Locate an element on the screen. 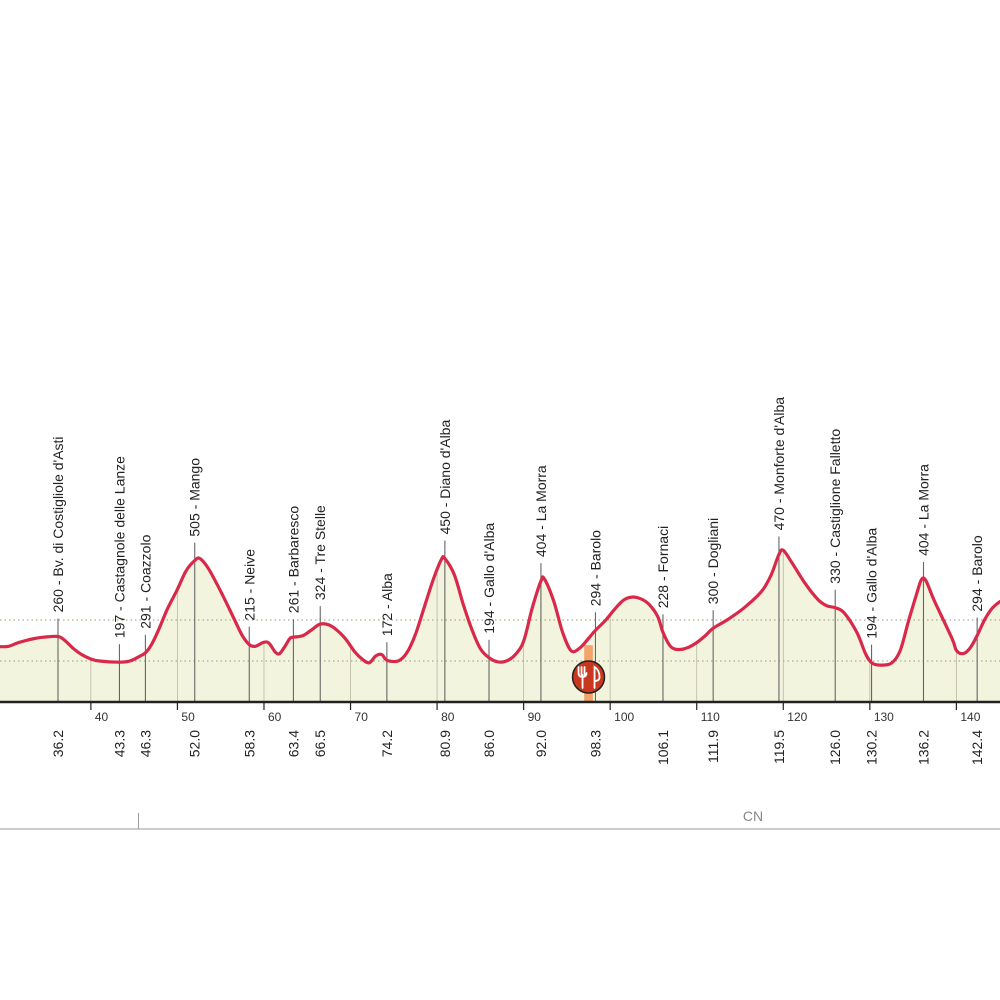 This screenshot has width=1000, height=1000. x-axis-tick-label: 100 is located at coordinates (624, 717).